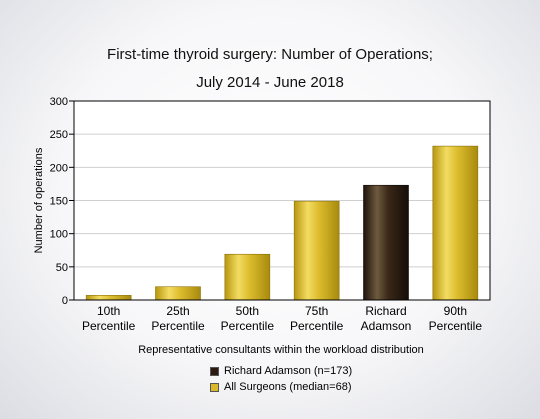  Describe the element at coordinates (288, 387) in the screenshot. I see `legend-label-all-surgeons: All Surgeons (median=68)` at that location.